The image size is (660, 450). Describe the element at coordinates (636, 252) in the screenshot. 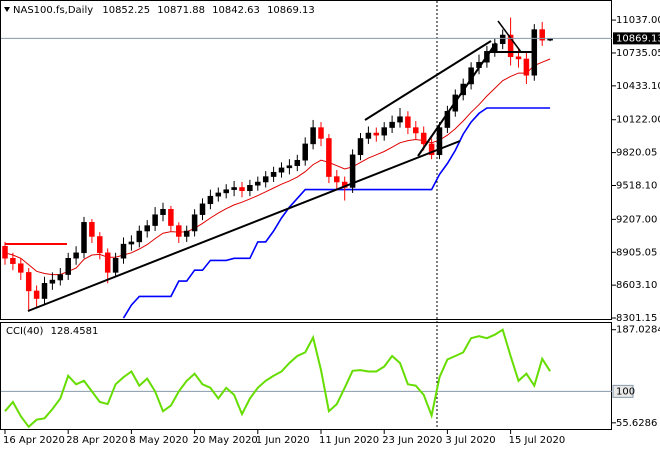

I see `y-tick-label: 8905.05` at that location.